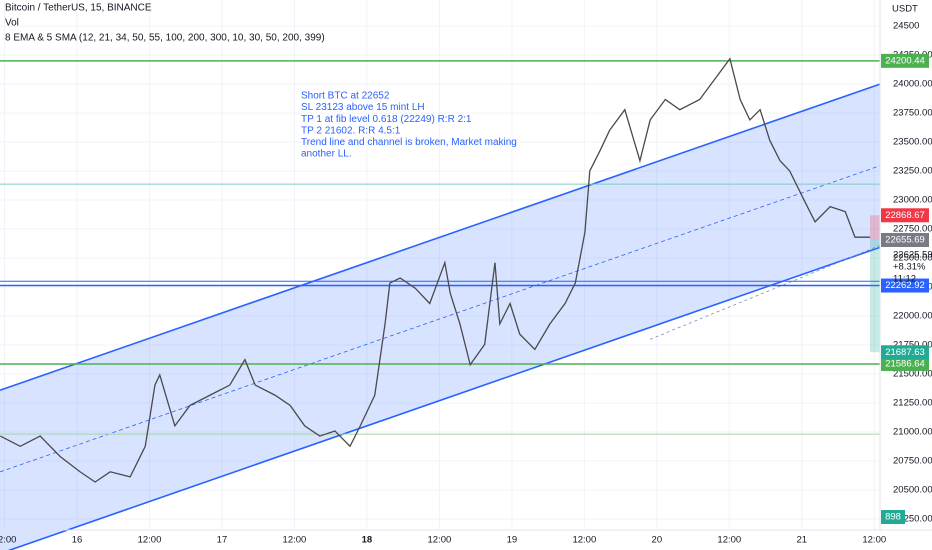 Image resolution: width=932 pixels, height=550 pixels. I want to click on annotation: SL 23123 above 15 mint LH, so click(363, 107).